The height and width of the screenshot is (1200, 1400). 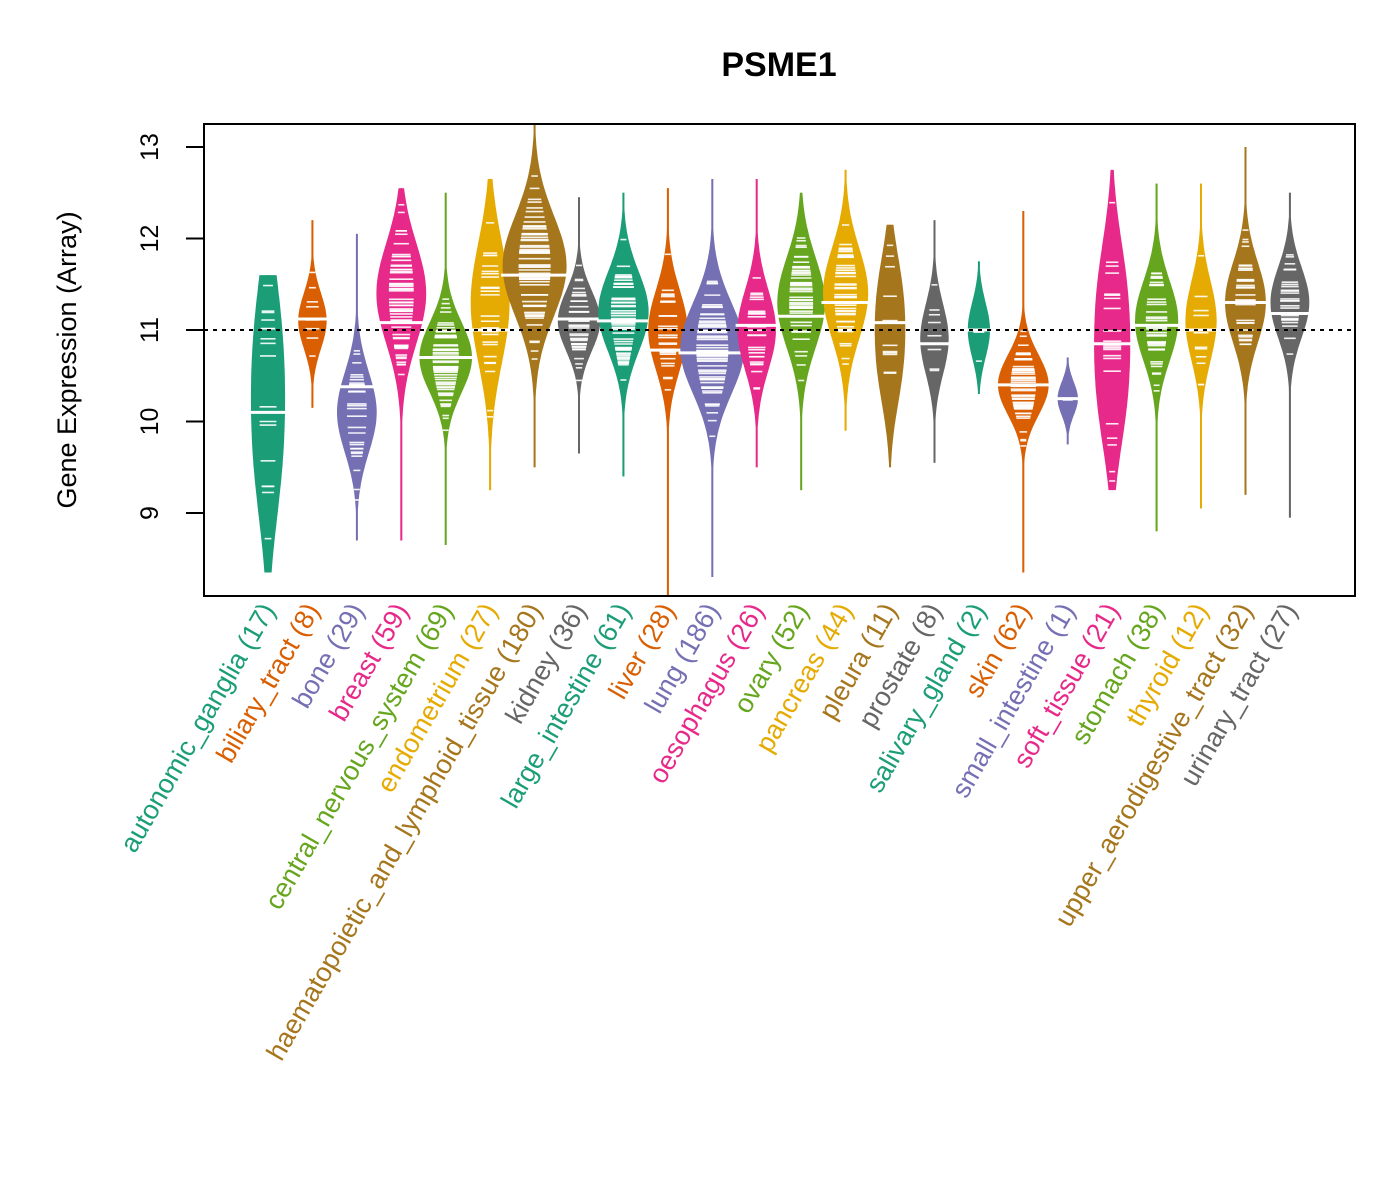 What do you see at coordinates (1023, 392) in the screenshot?
I see `violin-skin` at bounding box center [1023, 392].